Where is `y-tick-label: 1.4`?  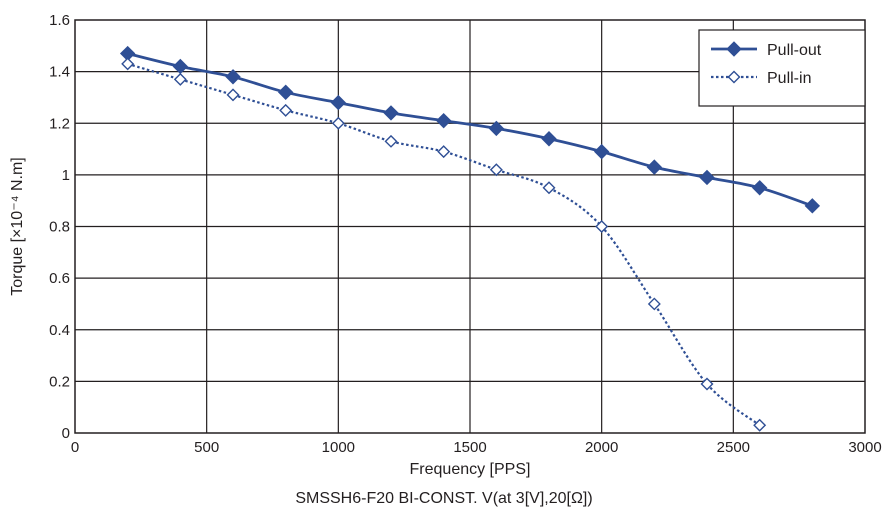
y-tick-label: 1.4 is located at coordinates (59, 72).